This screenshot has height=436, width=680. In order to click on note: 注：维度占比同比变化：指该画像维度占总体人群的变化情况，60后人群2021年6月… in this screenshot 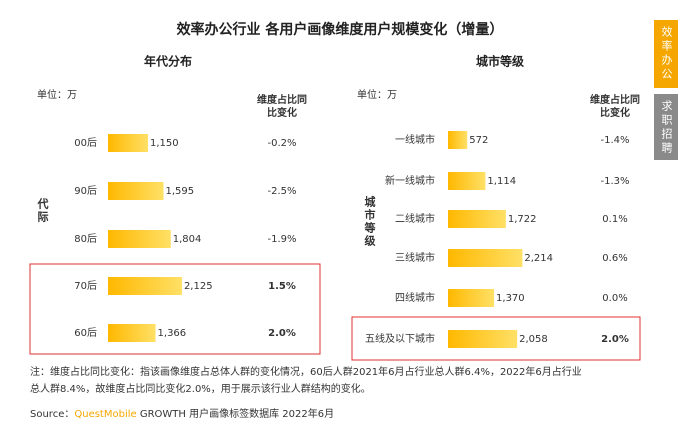, I will do `click(306, 371)`.